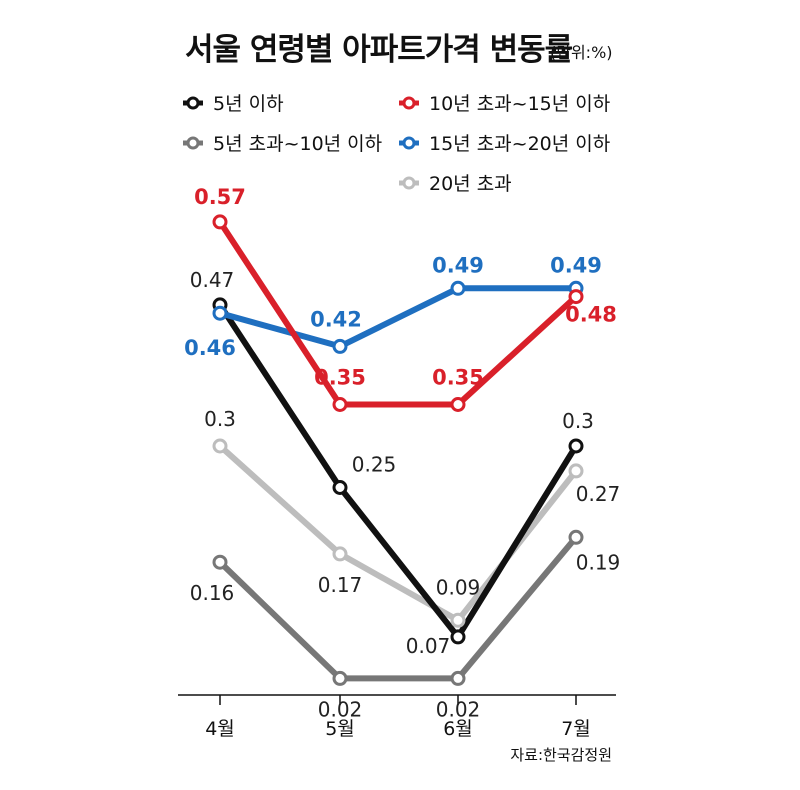  Describe the element at coordinates (598, 562) in the screenshot. I see `data-label: 0.19` at that location.